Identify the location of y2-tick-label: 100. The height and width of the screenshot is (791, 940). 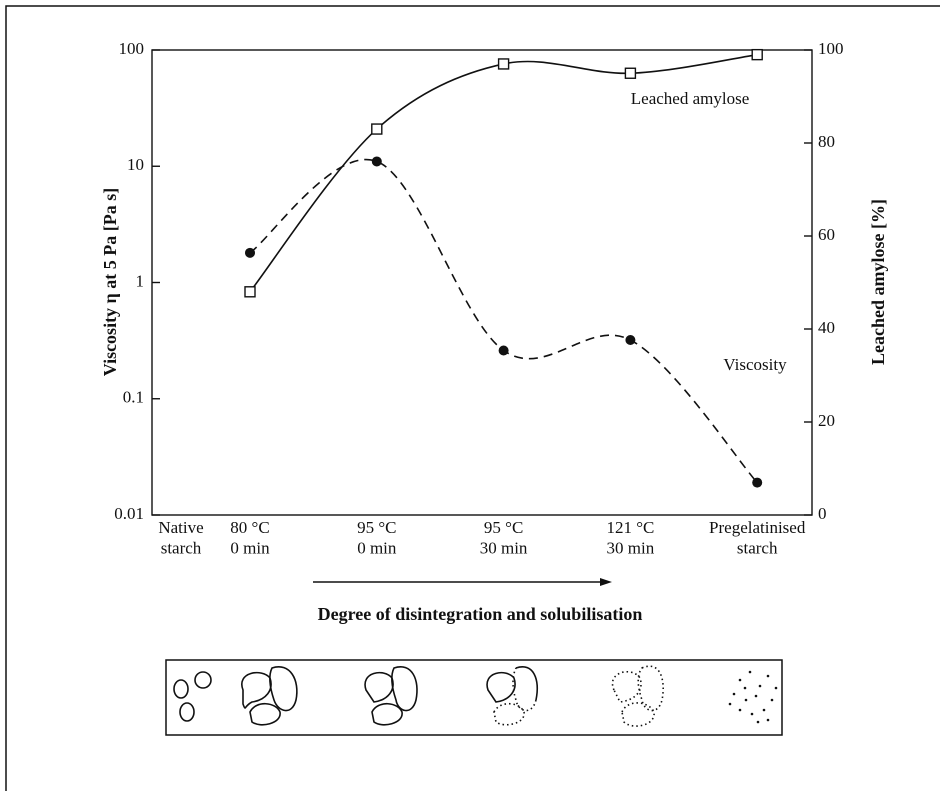
(831, 48).